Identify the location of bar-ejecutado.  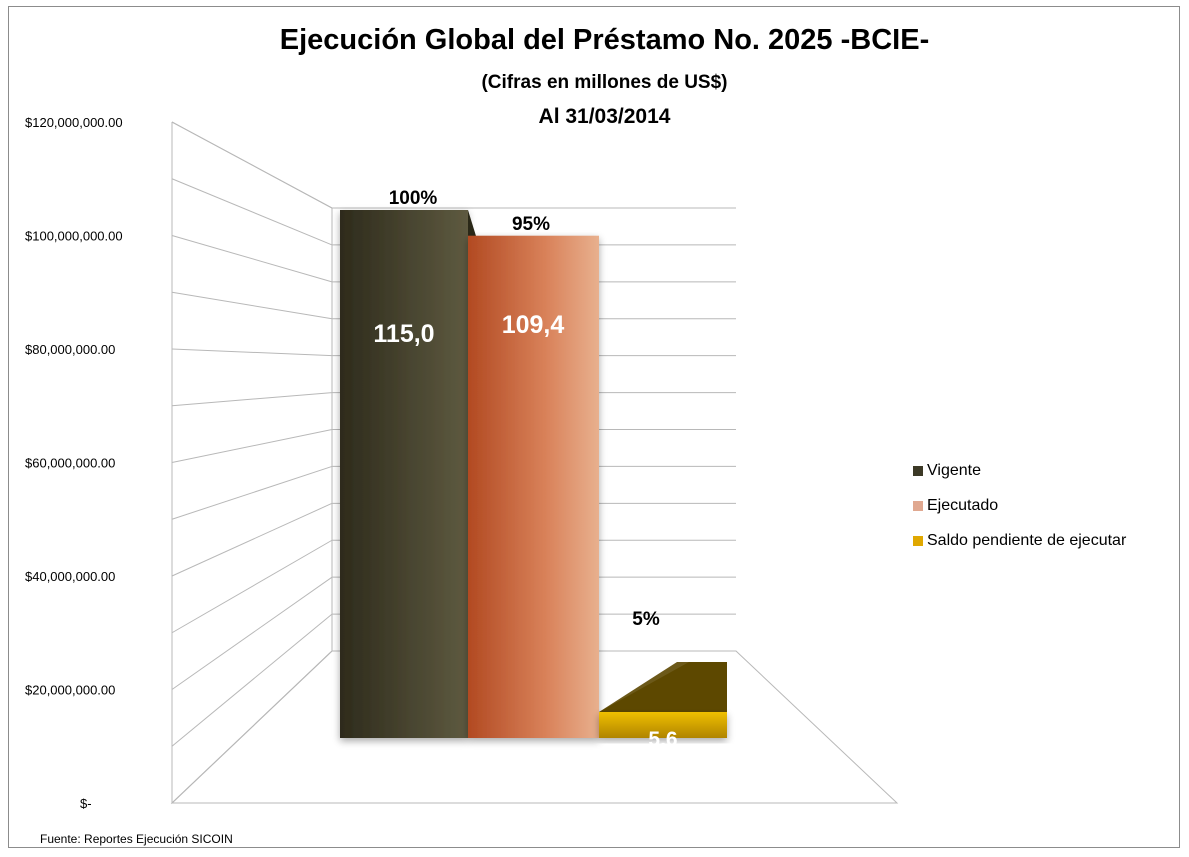
(533, 486).